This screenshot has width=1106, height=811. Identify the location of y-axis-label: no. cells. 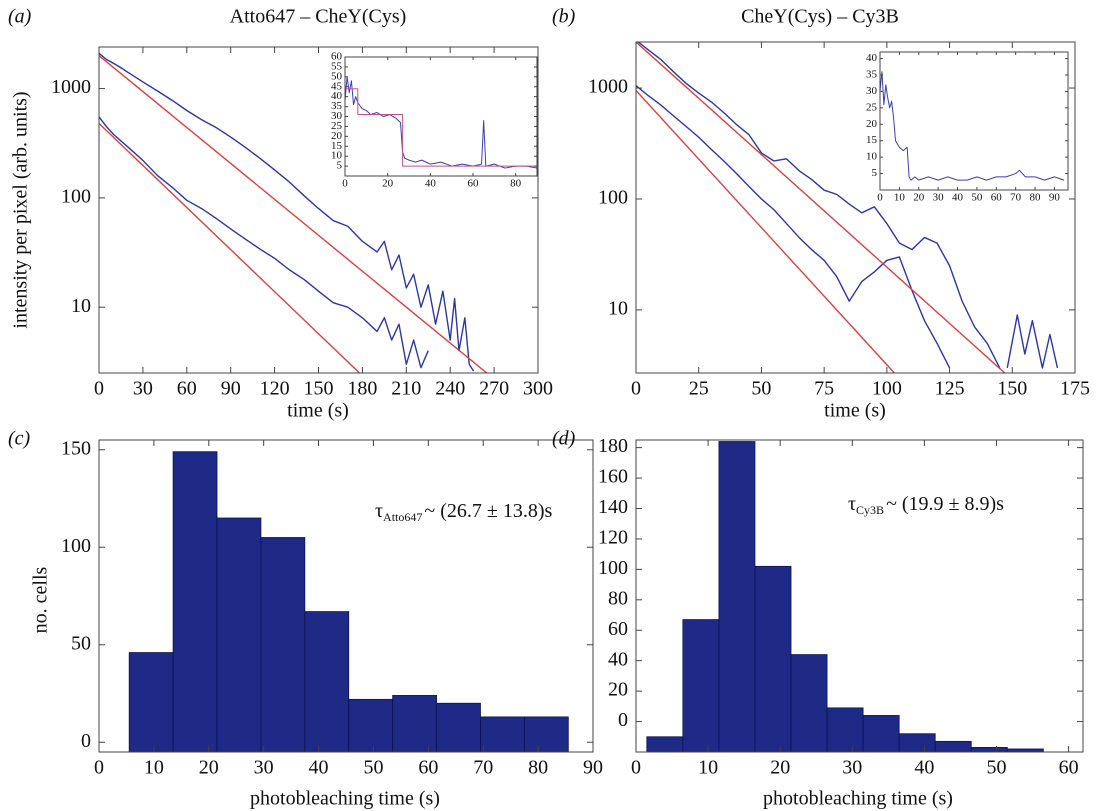
(41, 599).